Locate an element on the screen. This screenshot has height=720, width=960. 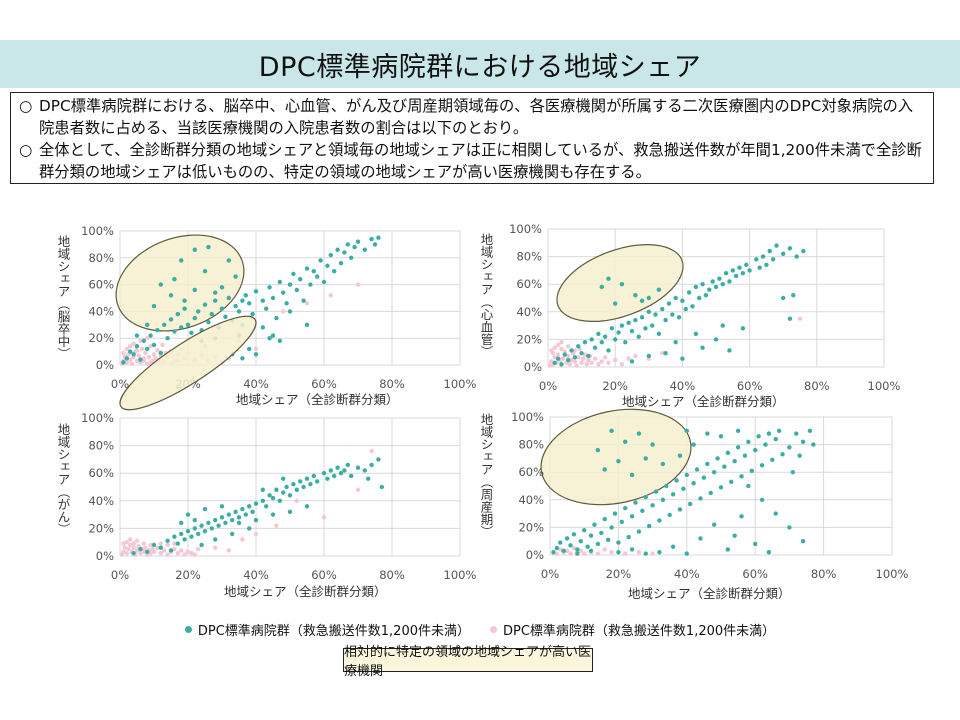
y-tick-label: 40% is located at coordinates (529, 312).